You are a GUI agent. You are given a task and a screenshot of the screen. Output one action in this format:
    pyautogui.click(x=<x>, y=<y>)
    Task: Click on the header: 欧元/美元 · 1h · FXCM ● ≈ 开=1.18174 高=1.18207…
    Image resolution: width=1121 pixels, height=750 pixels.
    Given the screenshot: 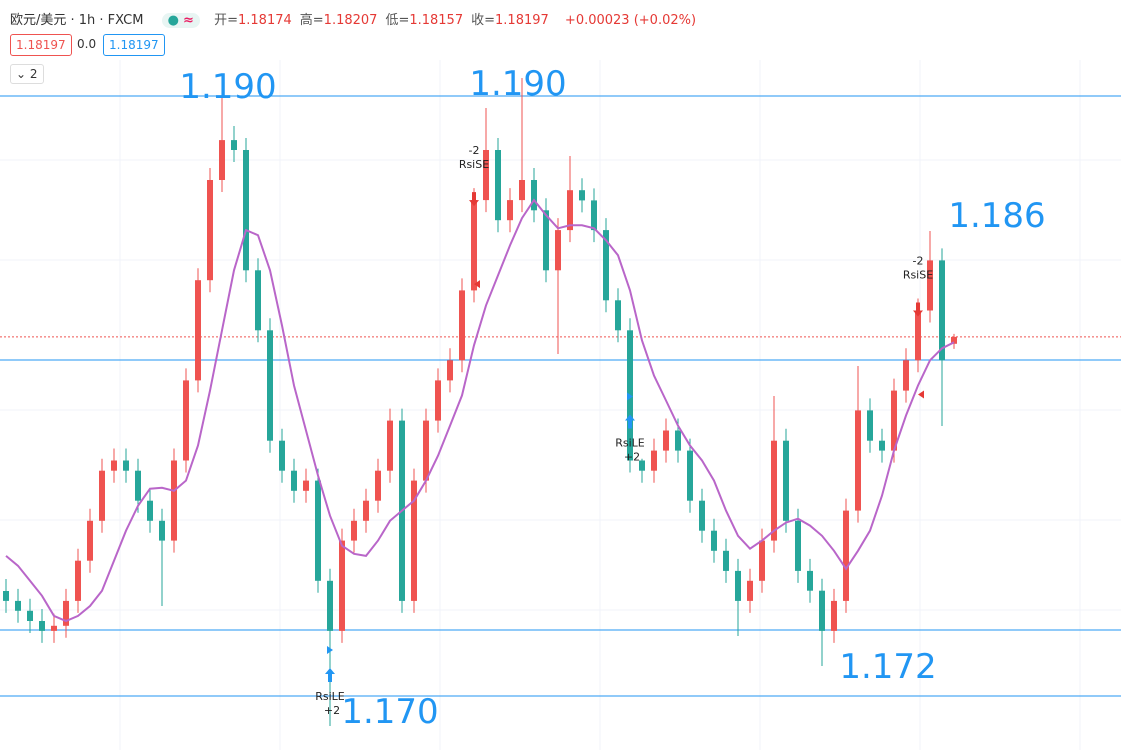 What is the action you would take?
    pyautogui.click(x=357, y=18)
    